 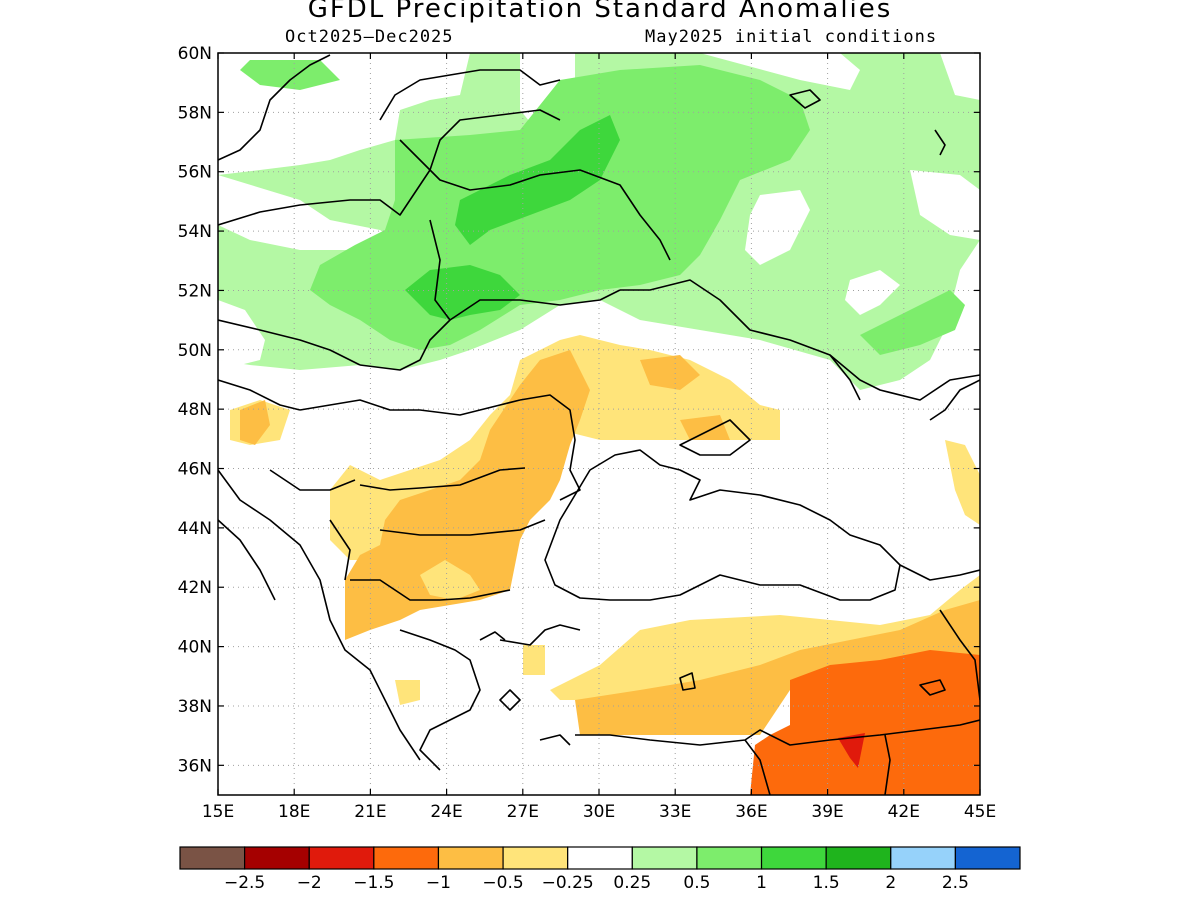 What do you see at coordinates (865, 722) in the screenshot?
I see `anomaly-region-dark-orange` at bounding box center [865, 722].